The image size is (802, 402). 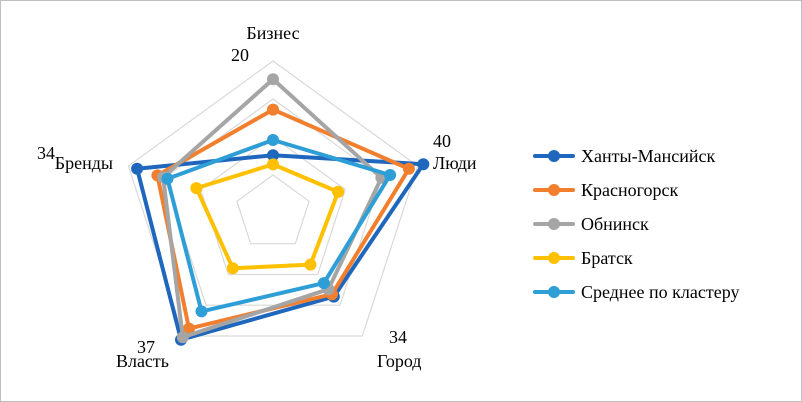 I want to click on legend-label: Братск, so click(x=607, y=257).